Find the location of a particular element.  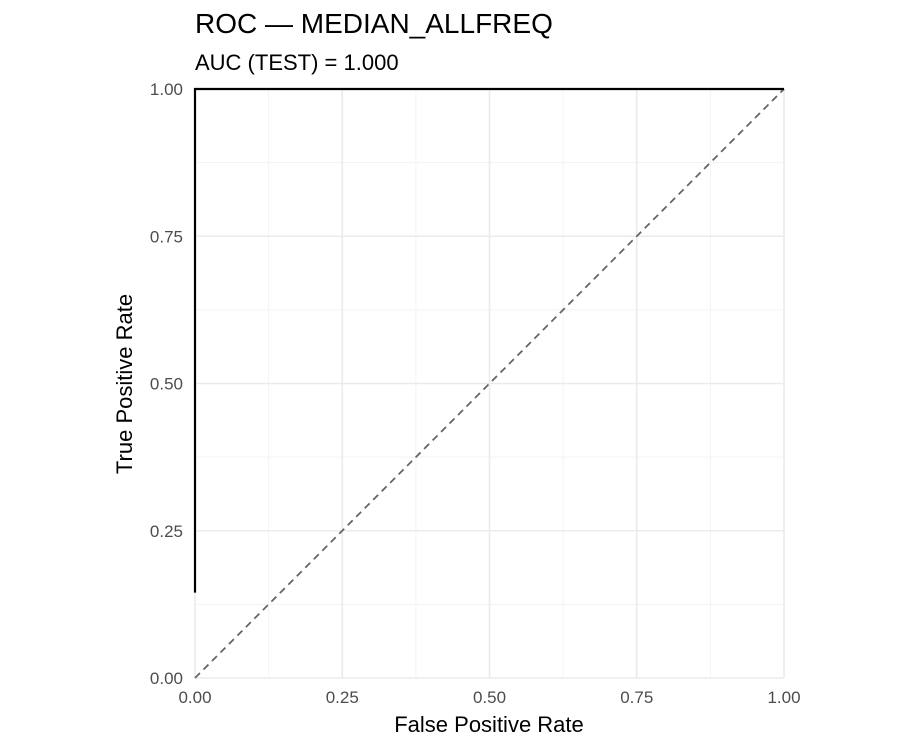

y-tick-label: 0.50 is located at coordinates (166, 384).